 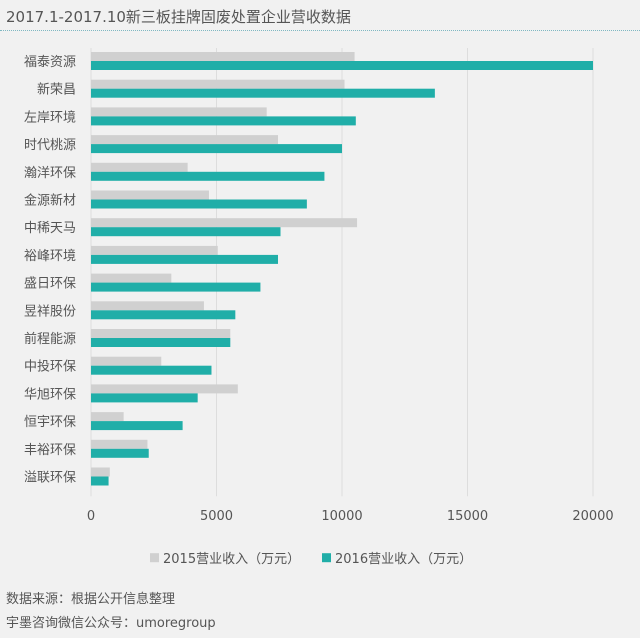 I want to click on category-label: 瀚洋环保, so click(x=50, y=173).